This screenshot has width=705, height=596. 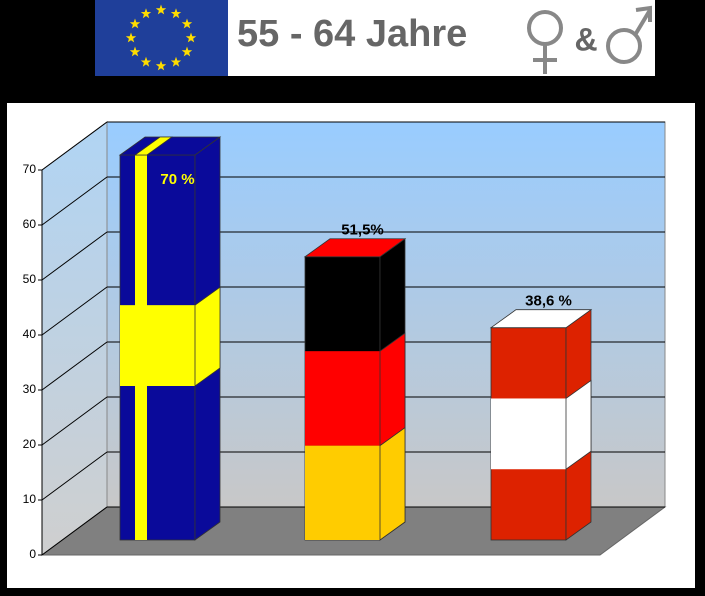 I want to click on value-label: 51,5%, so click(x=362, y=230).